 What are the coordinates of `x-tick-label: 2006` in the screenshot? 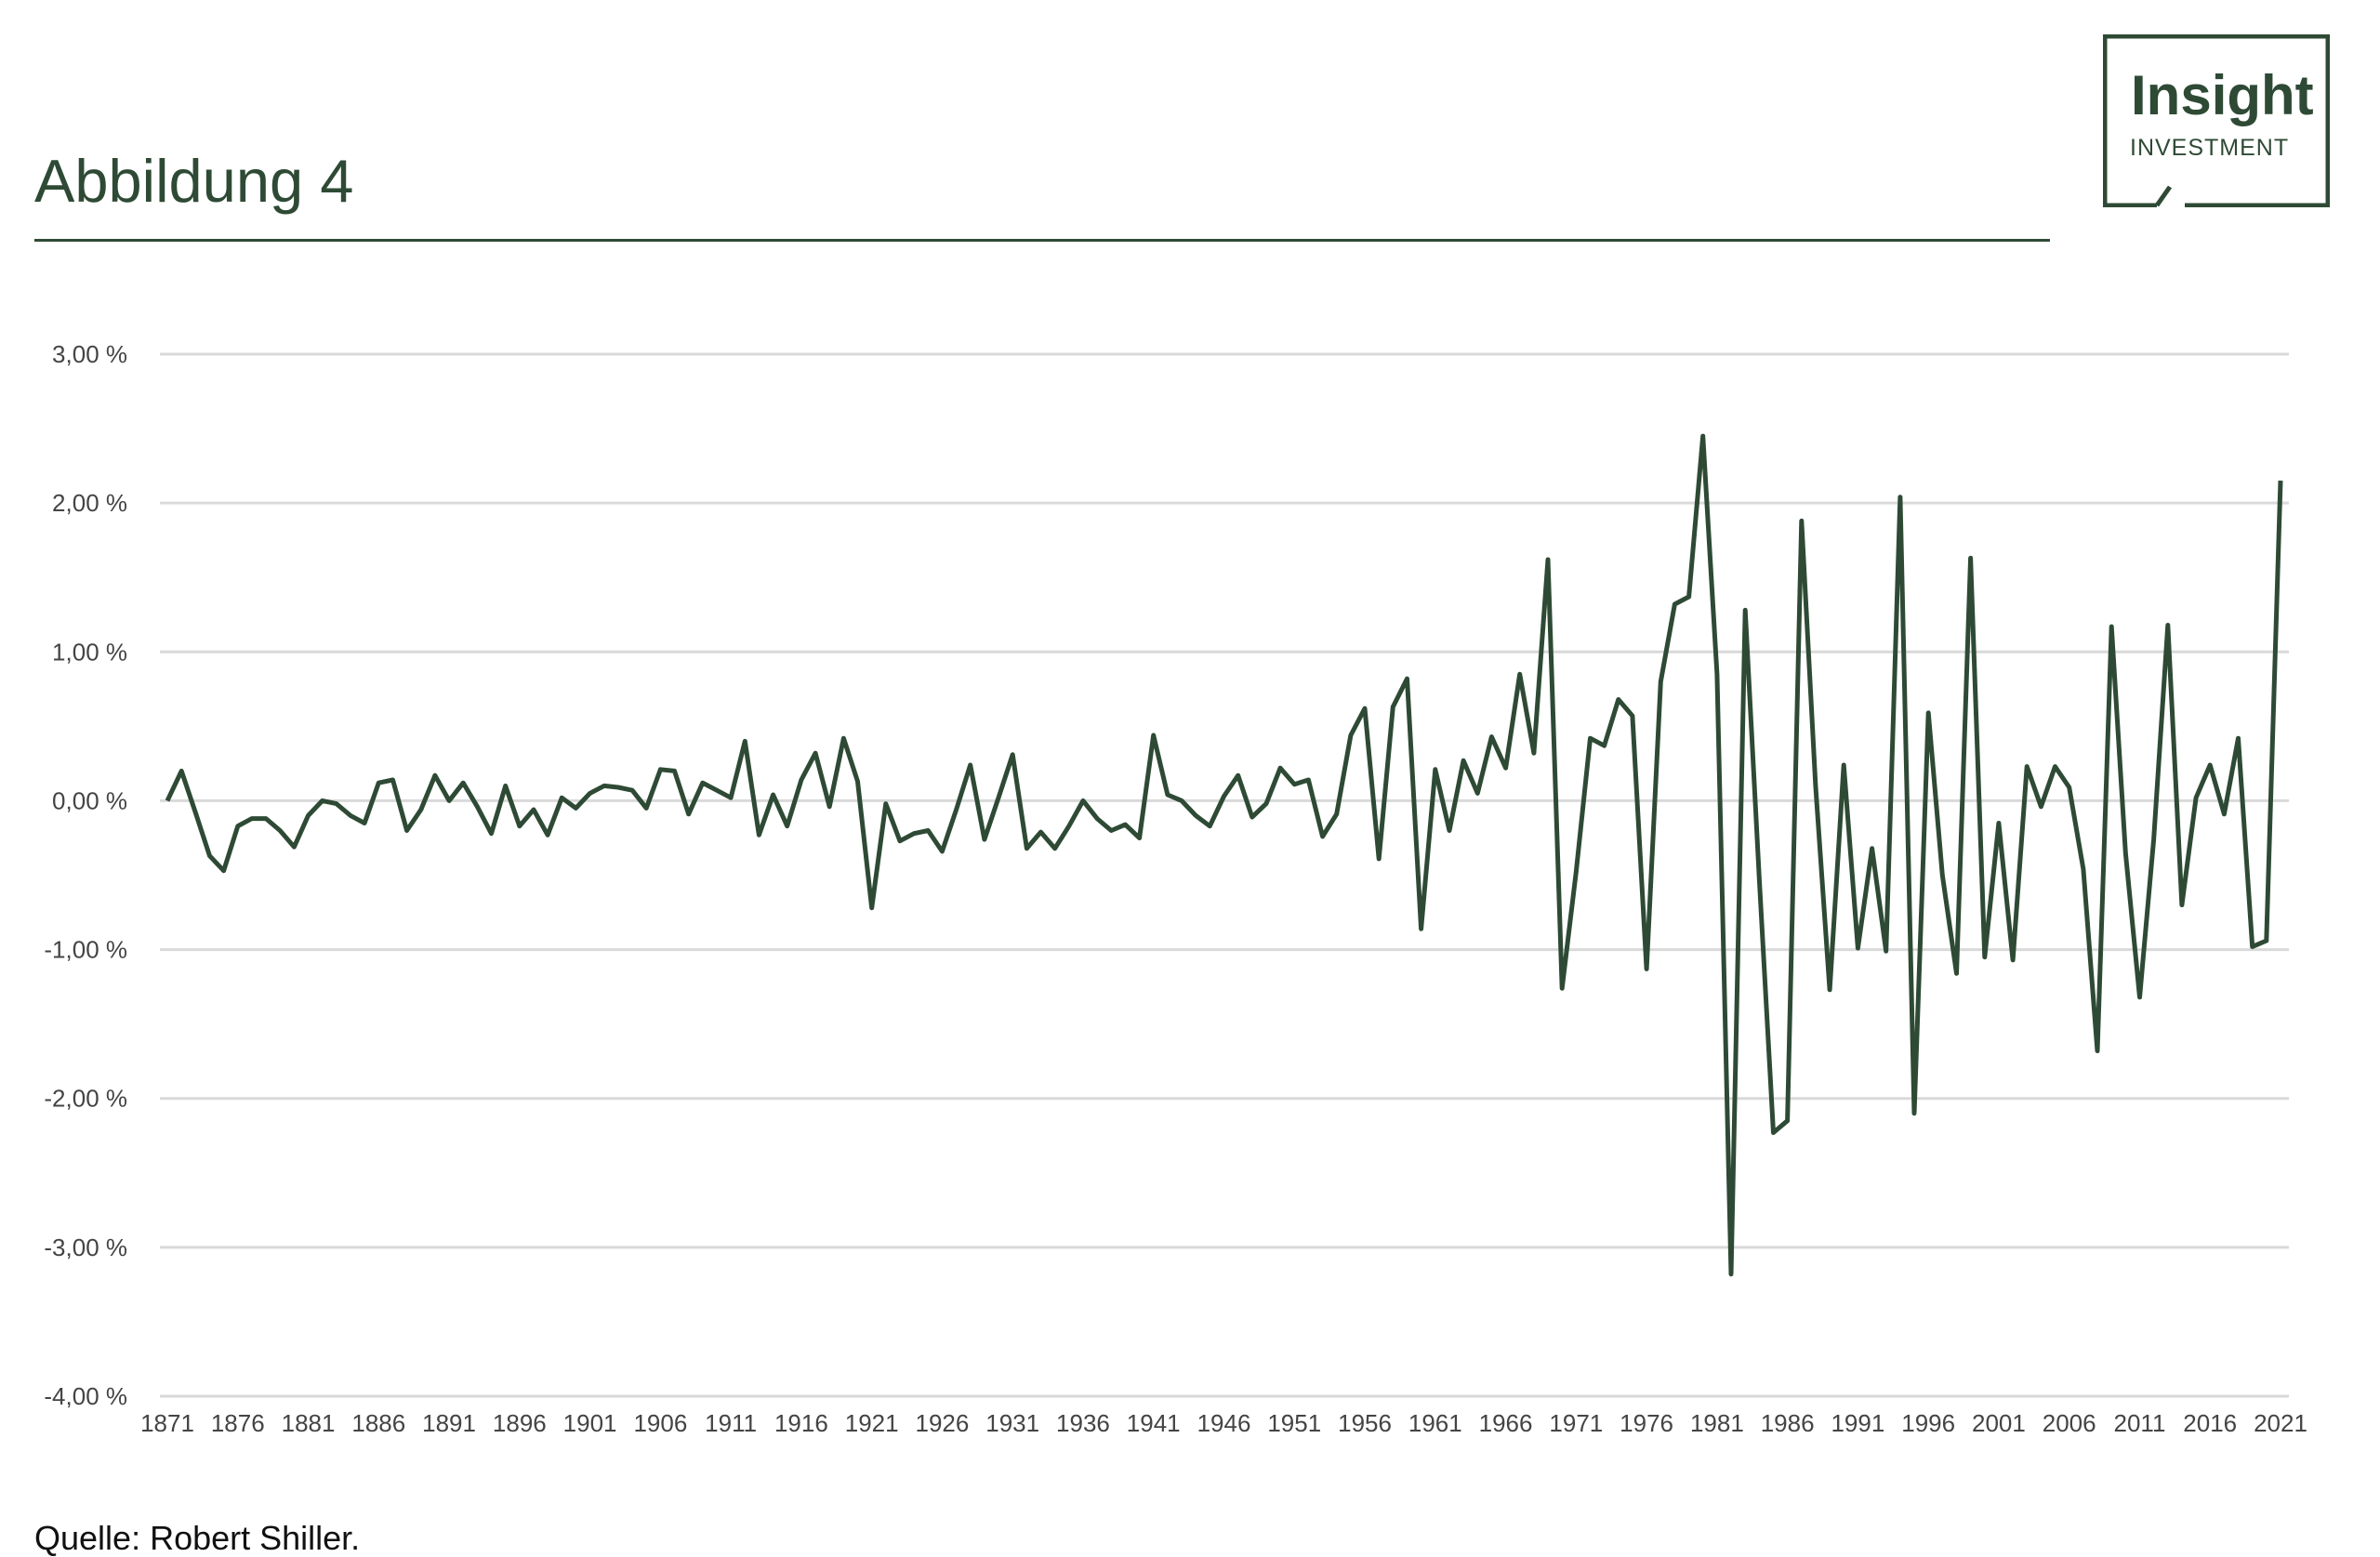 It's located at (2069, 1423).